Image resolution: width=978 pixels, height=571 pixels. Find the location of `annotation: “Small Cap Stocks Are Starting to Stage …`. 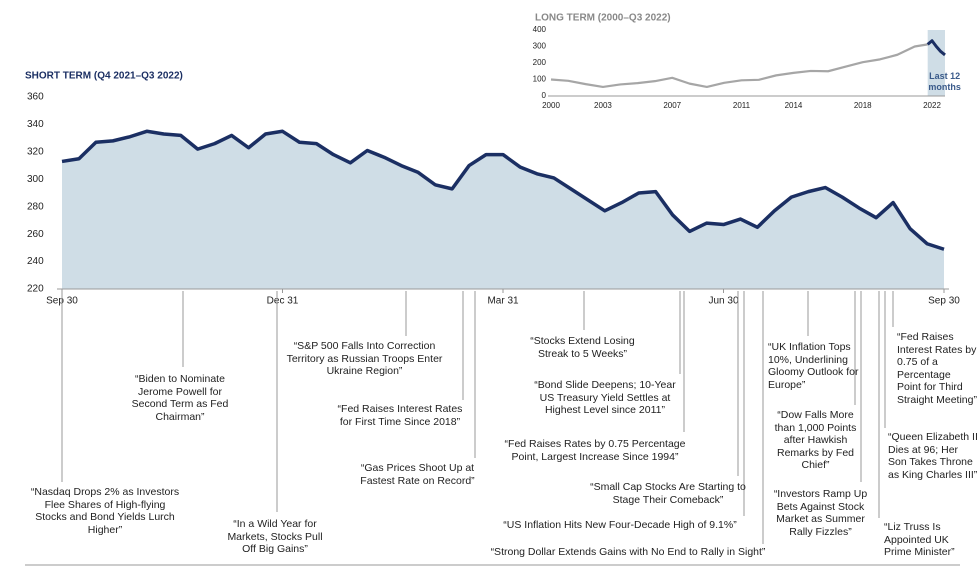

annotation: “Small Cap Stocks Are Starting to Stage … is located at coordinates (668, 493).